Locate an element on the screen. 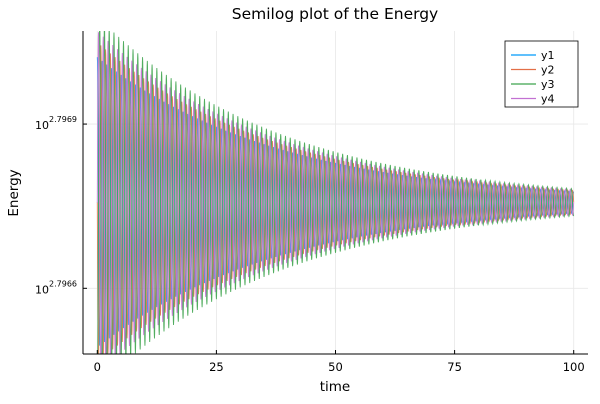 The image size is (600, 404). x-ticks: 0 25 50 75 100 is located at coordinates (339, 362).